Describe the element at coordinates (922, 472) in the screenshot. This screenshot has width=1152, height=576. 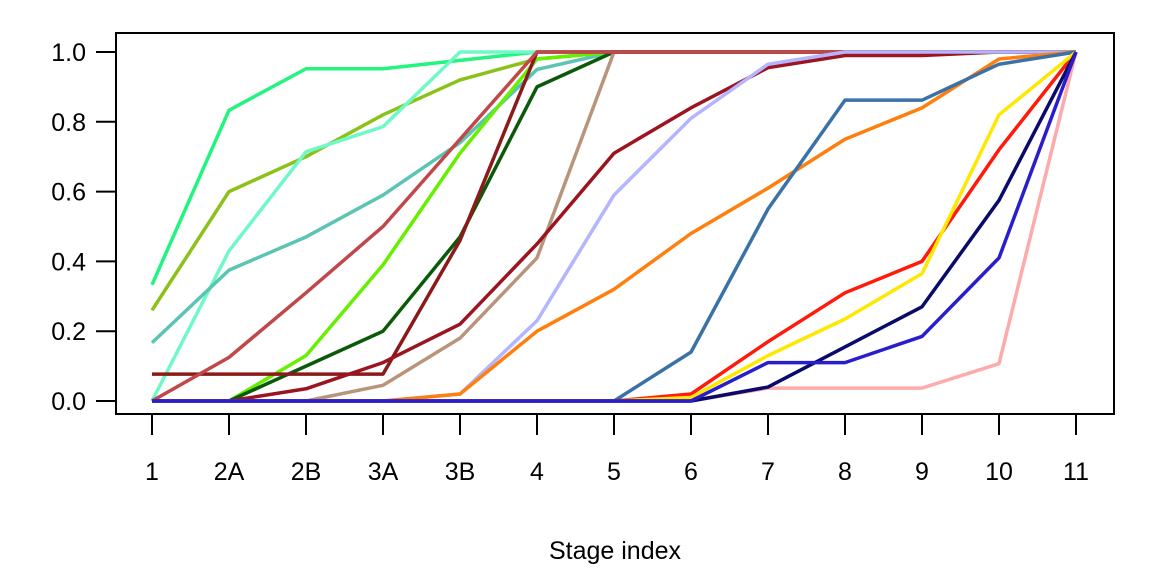
I see `x-tick-label: 9` at that location.